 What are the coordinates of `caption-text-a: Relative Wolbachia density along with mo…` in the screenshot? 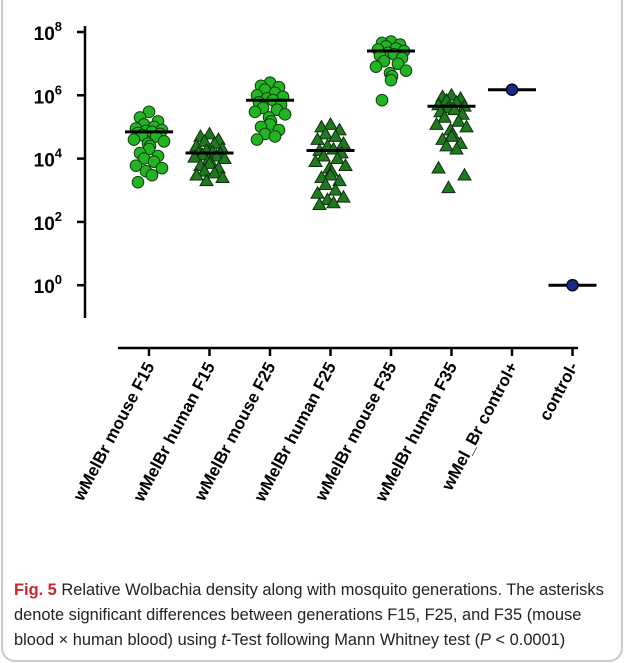 It's located at (309, 615).